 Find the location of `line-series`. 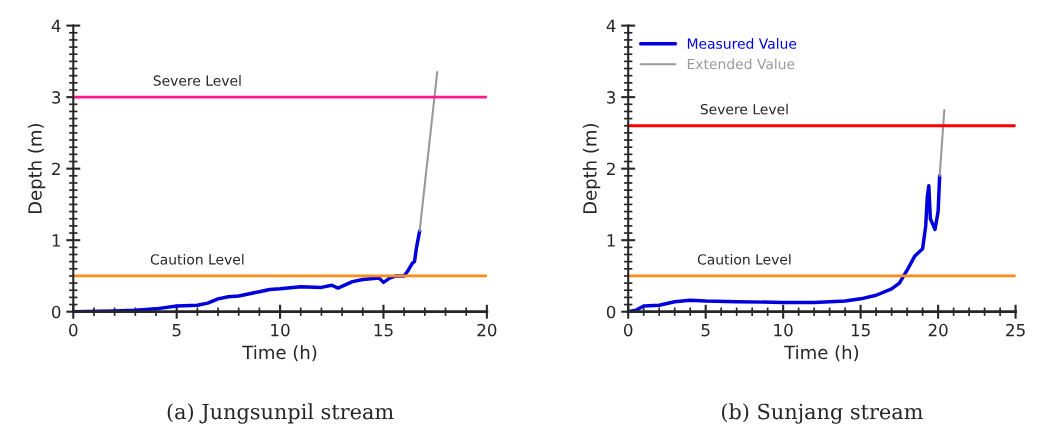

line-series is located at coordinates (785, 243).